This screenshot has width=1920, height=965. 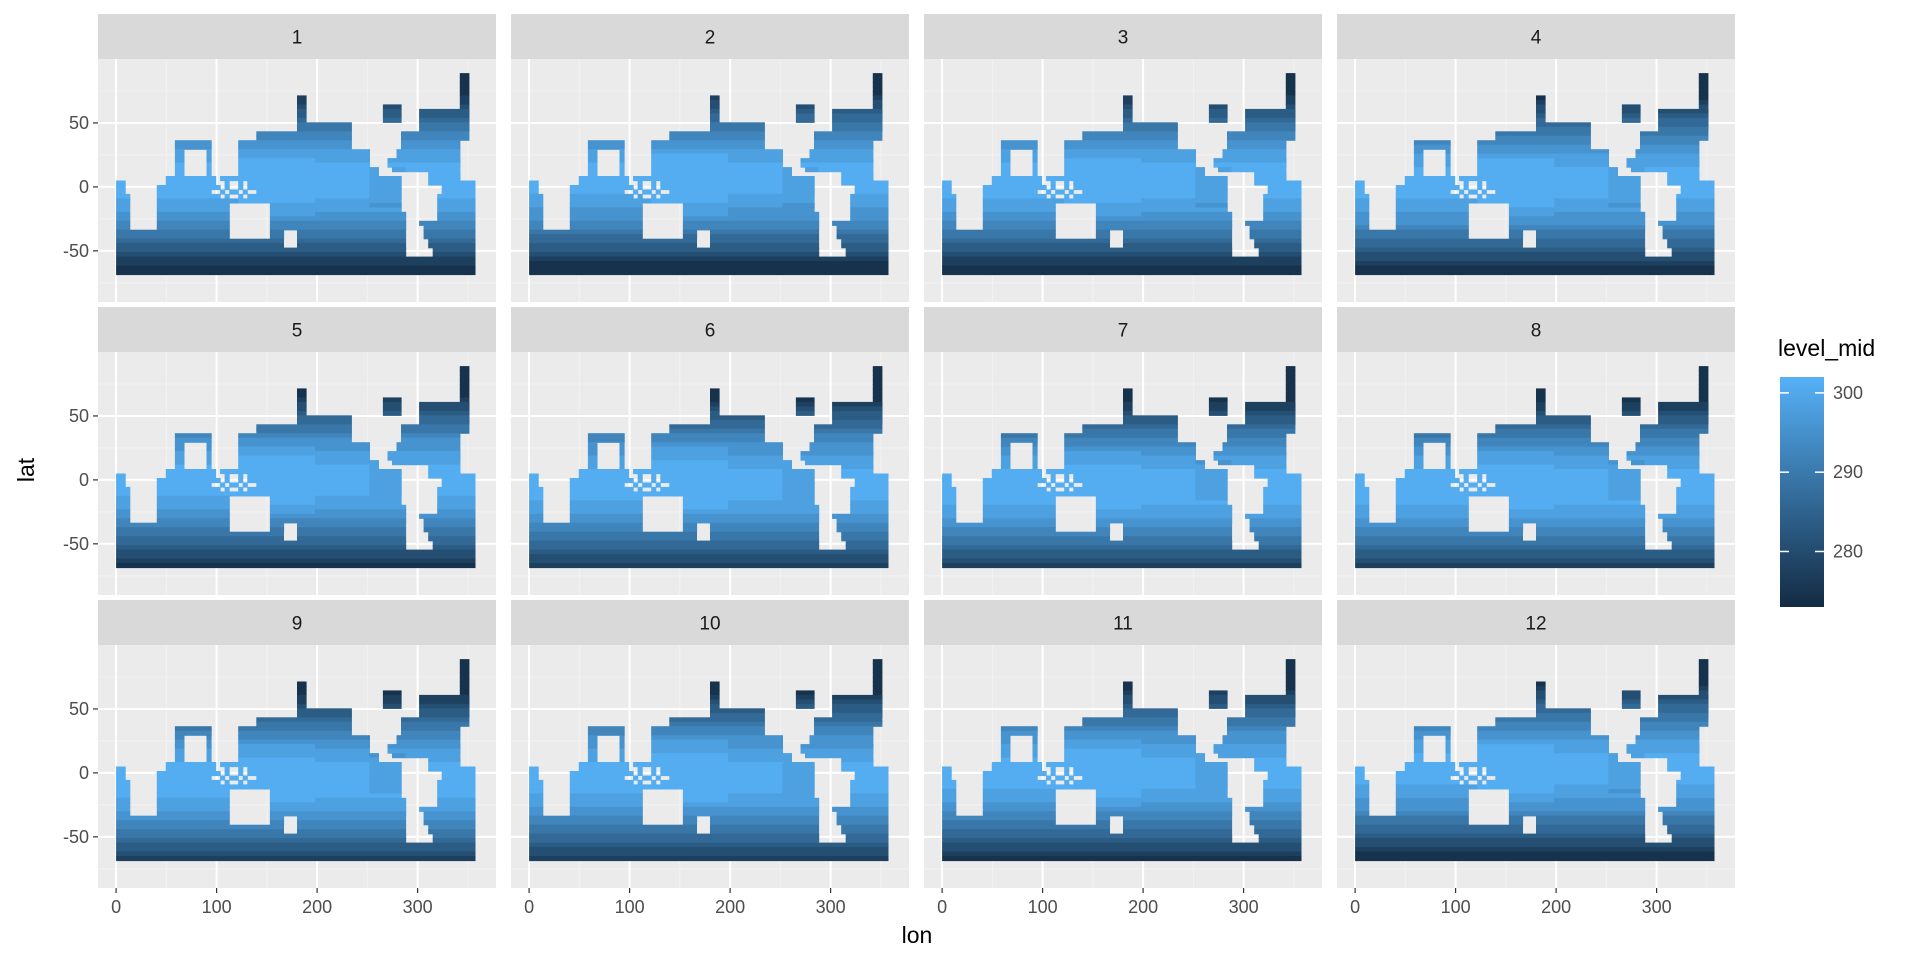 What do you see at coordinates (710, 158) in the screenshot?
I see `facet-panel-2: 2` at bounding box center [710, 158].